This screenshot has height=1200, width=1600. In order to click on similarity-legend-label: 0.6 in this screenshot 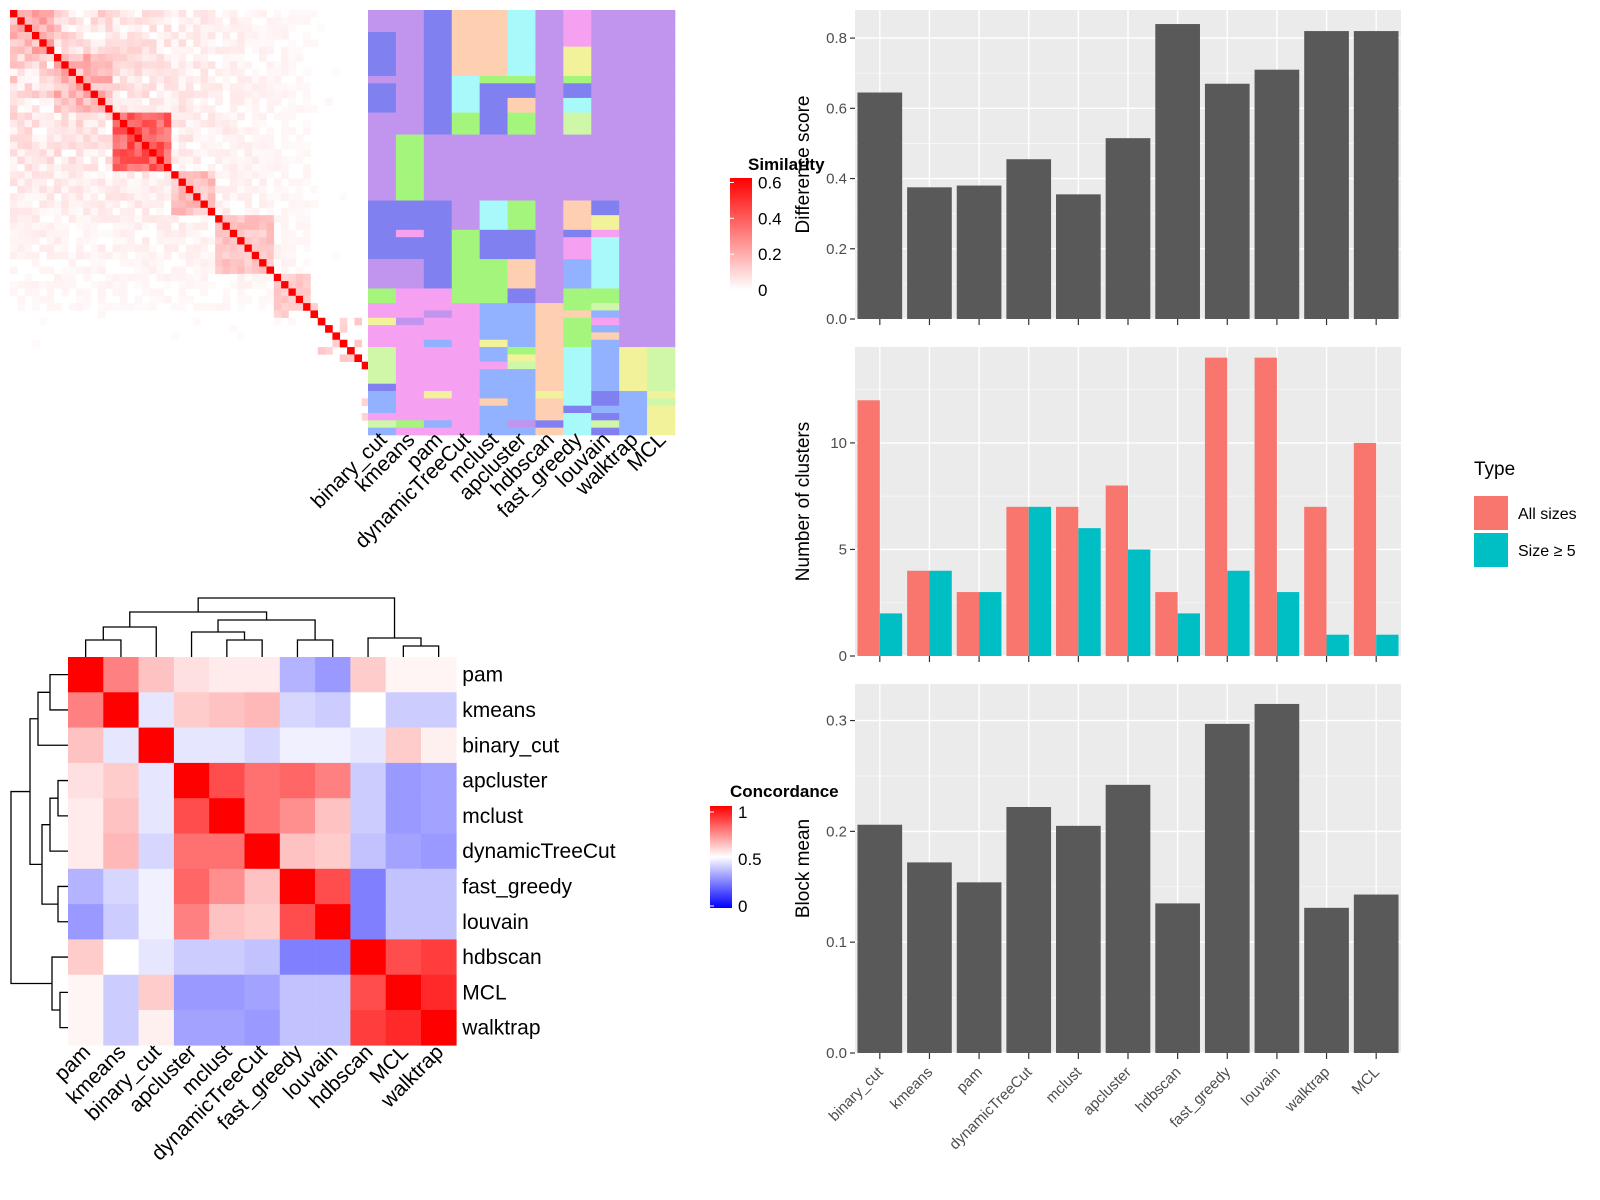, I will do `click(770, 182)`.